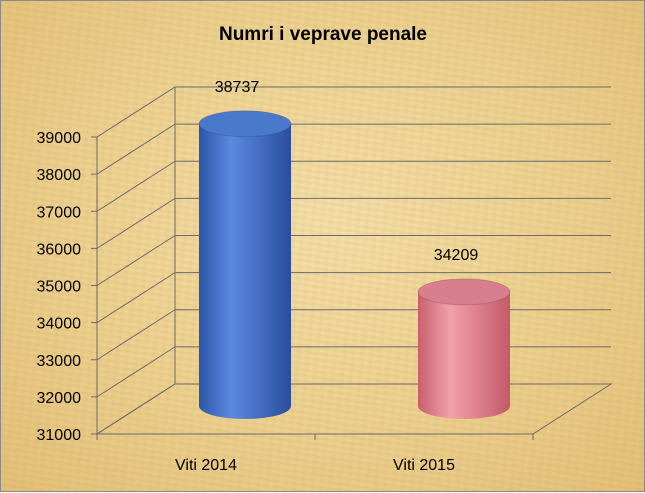  Describe the element at coordinates (354, 409) in the screenshot. I see `floor` at that location.